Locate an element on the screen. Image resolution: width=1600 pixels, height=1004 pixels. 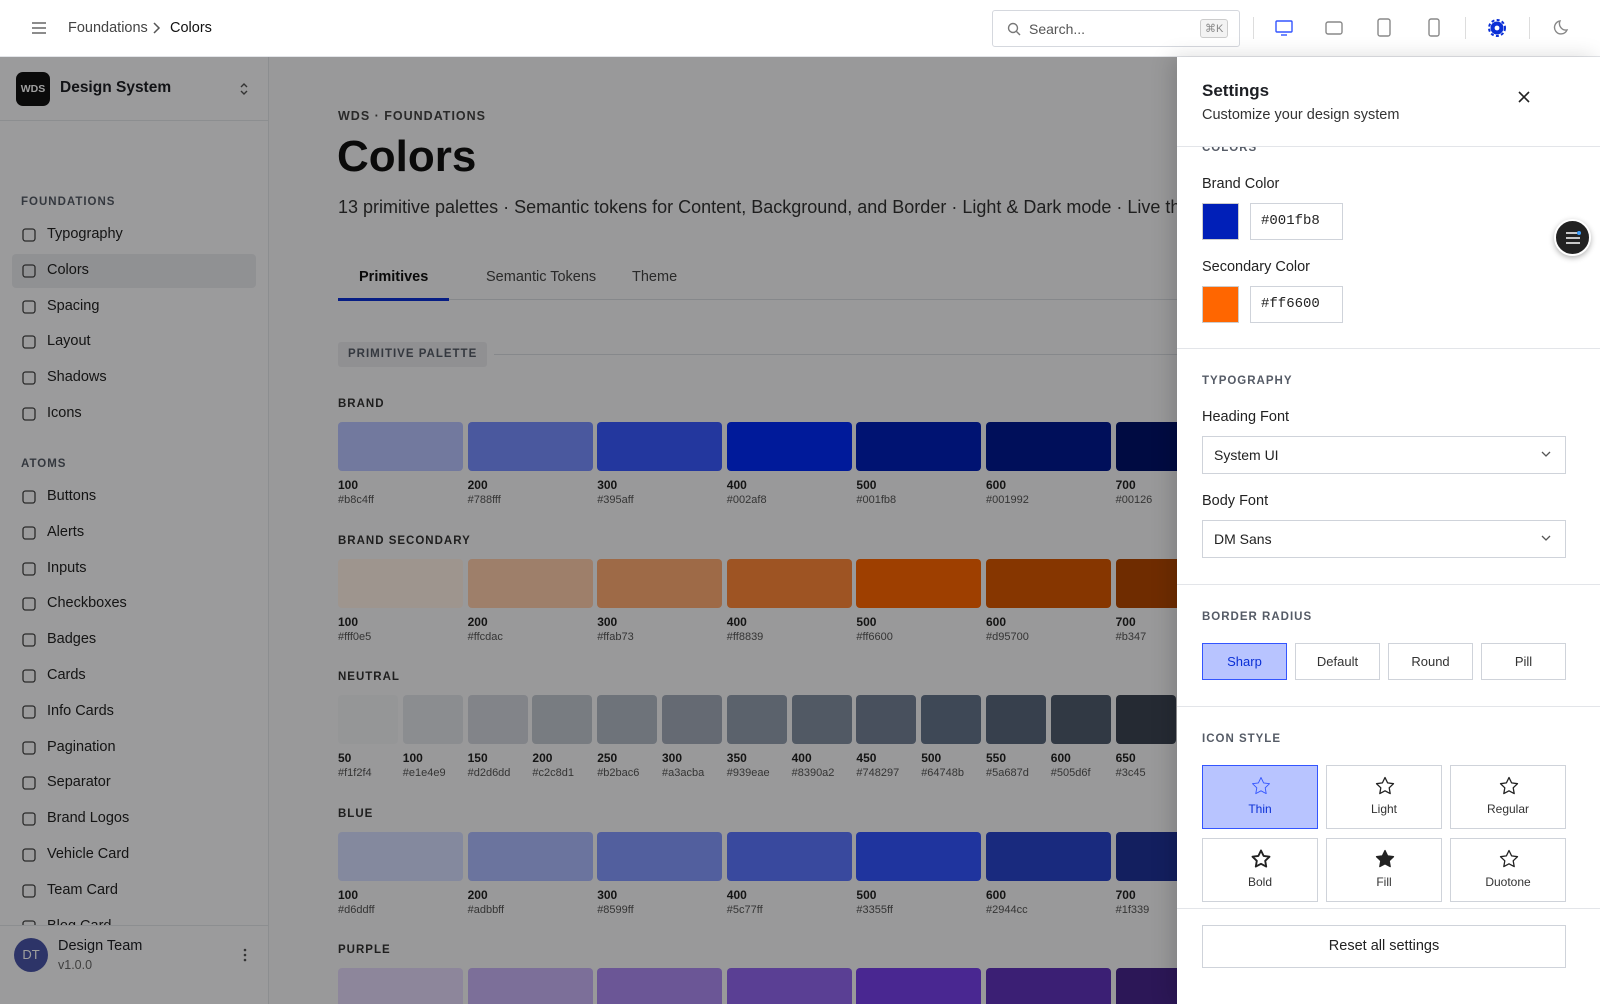
nav-item: Separator is located at coordinates (79, 782).